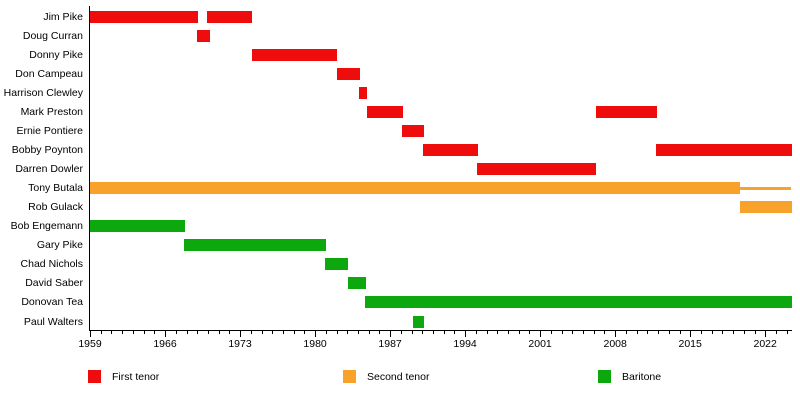 Image resolution: width=800 pixels, height=408 pixels. Describe the element at coordinates (63, 16) in the screenshot. I see `member-label: Jim Pike` at that location.